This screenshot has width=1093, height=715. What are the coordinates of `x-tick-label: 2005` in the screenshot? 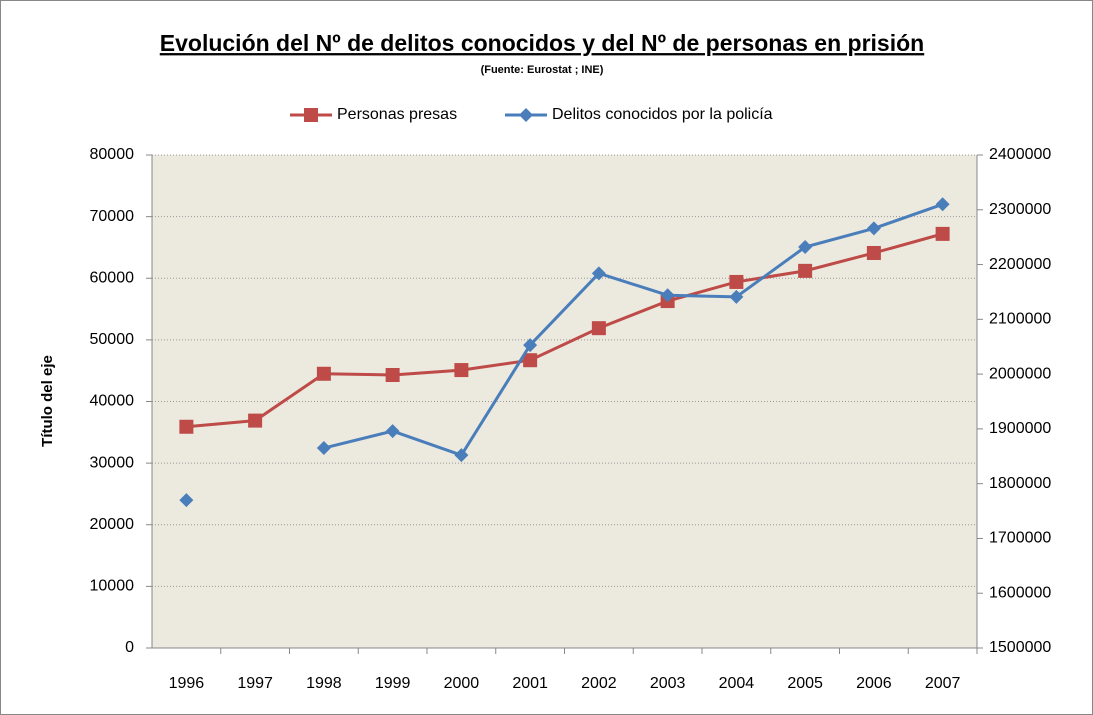 It's located at (805, 683).